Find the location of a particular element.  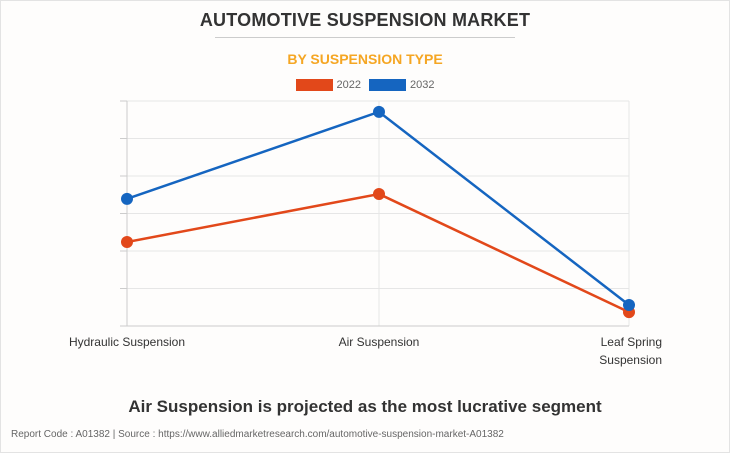

x-tick-label: Suspension is located at coordinates (630, 360).